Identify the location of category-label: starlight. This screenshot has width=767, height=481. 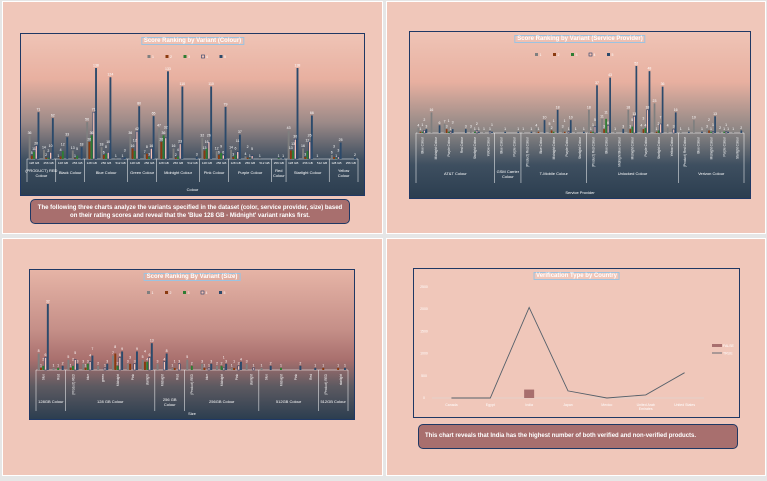
(252, 379).